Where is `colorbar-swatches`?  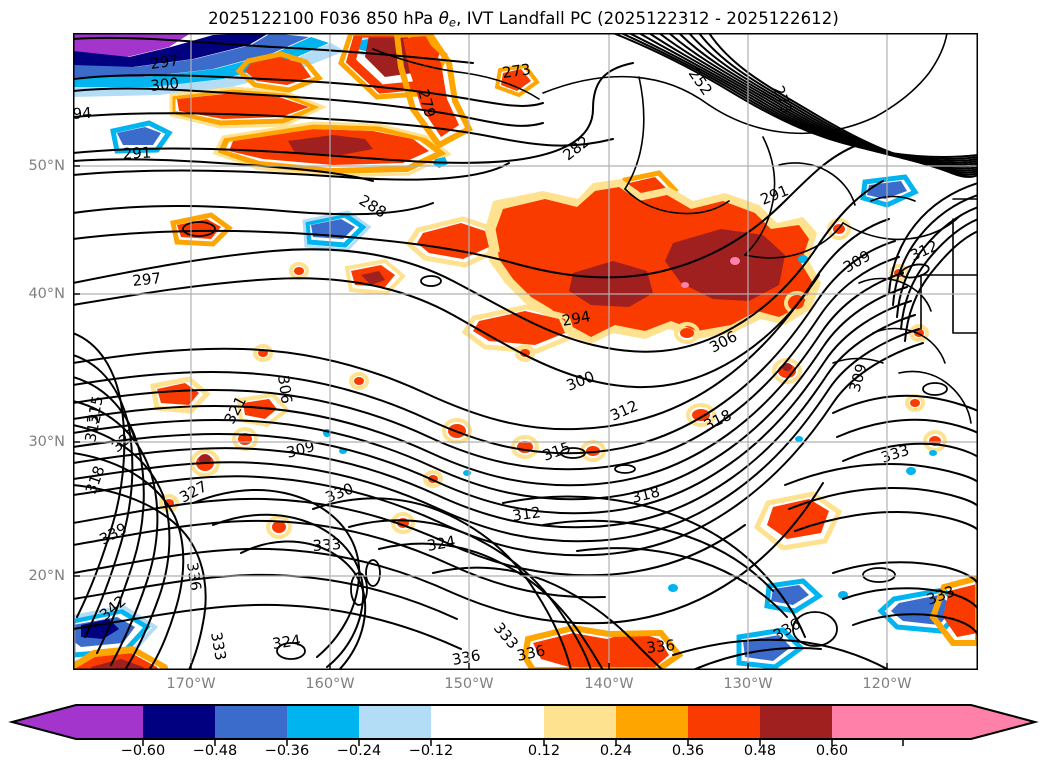 colorbar-swatches is located at coordinates (523, 725).